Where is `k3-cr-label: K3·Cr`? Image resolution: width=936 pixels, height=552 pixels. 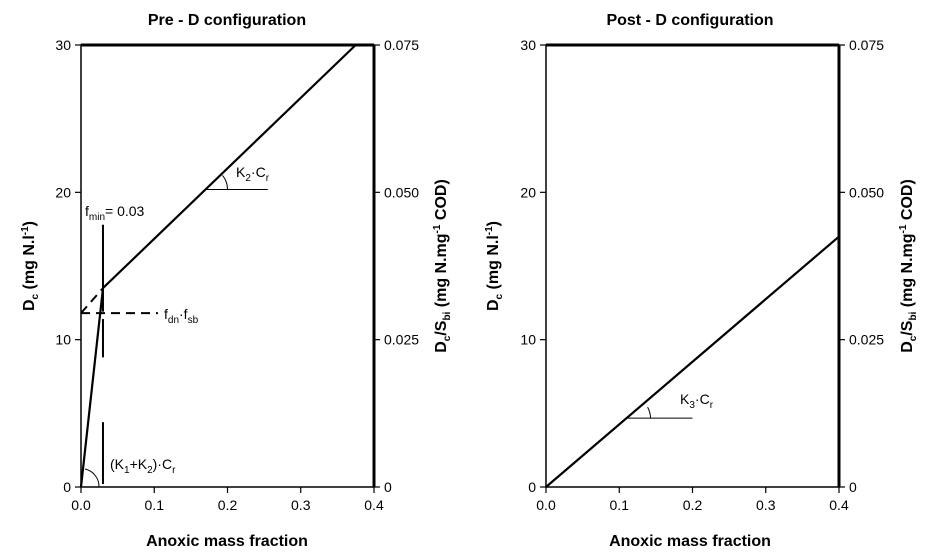
k3-cr-label: K3·Cr is located at coordinates (697, 401).